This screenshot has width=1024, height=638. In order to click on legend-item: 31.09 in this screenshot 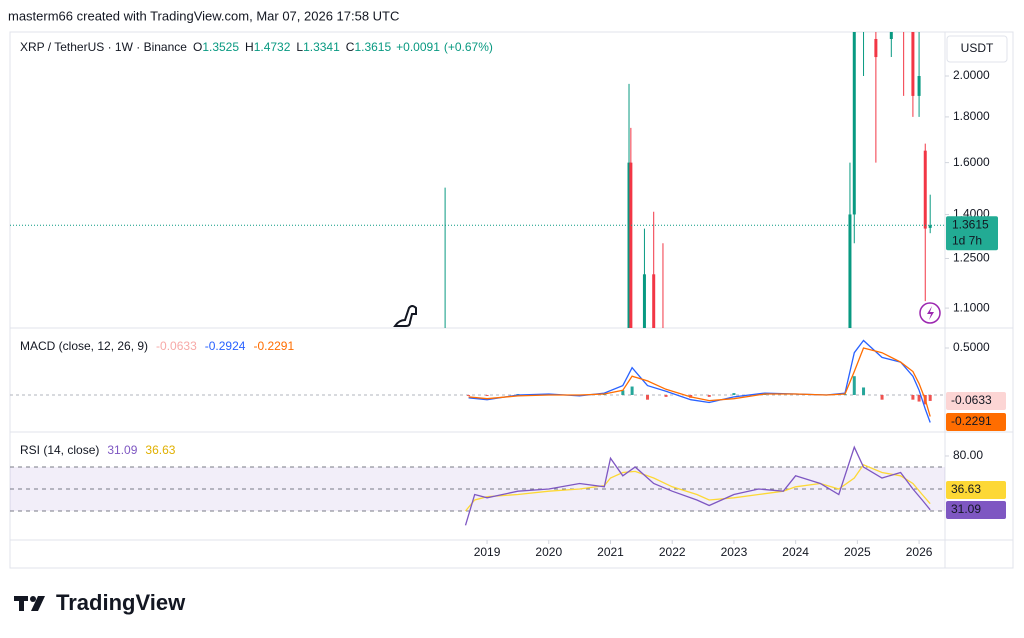, I will do `click(122, 450)`.